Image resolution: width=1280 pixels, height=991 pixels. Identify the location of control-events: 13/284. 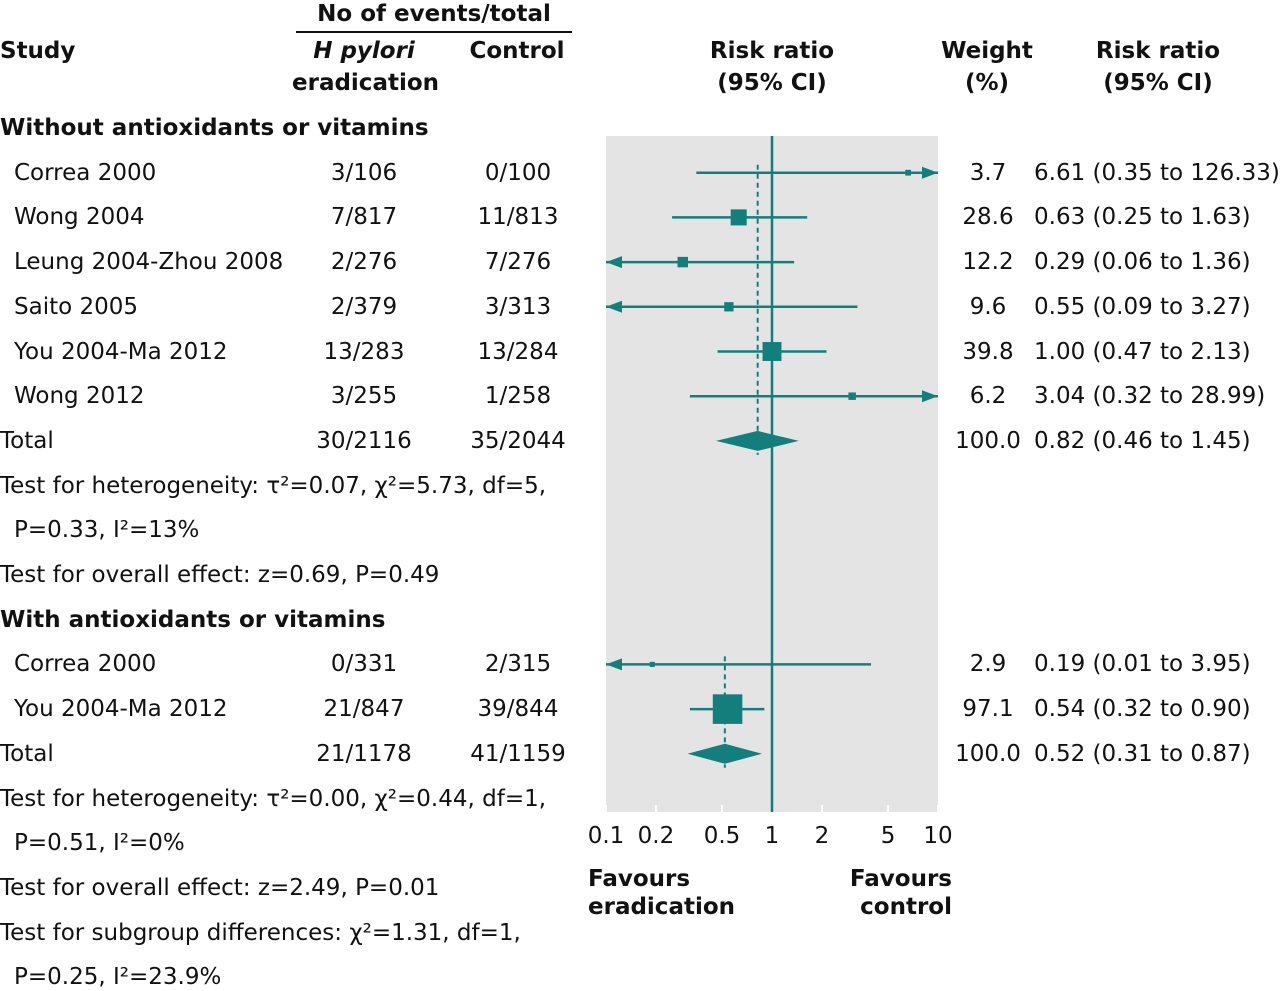
(518, 351).